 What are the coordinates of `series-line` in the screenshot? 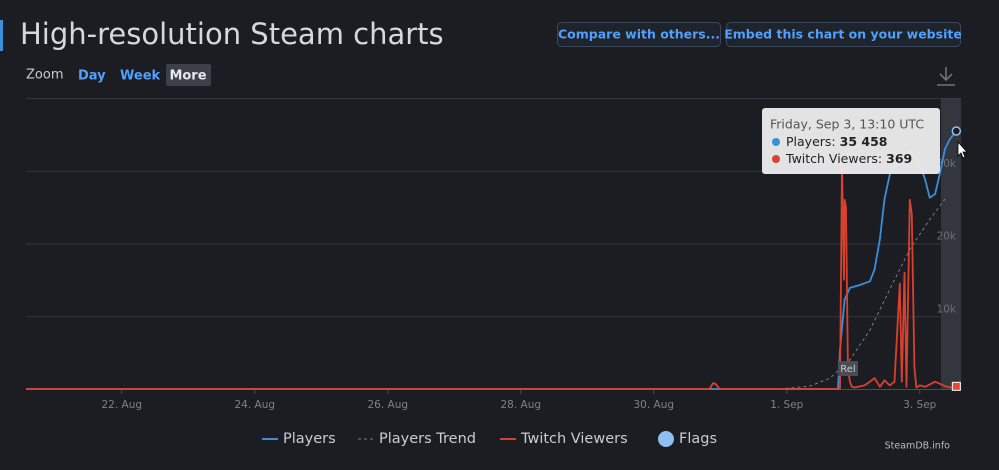 It's located at (862, 294).